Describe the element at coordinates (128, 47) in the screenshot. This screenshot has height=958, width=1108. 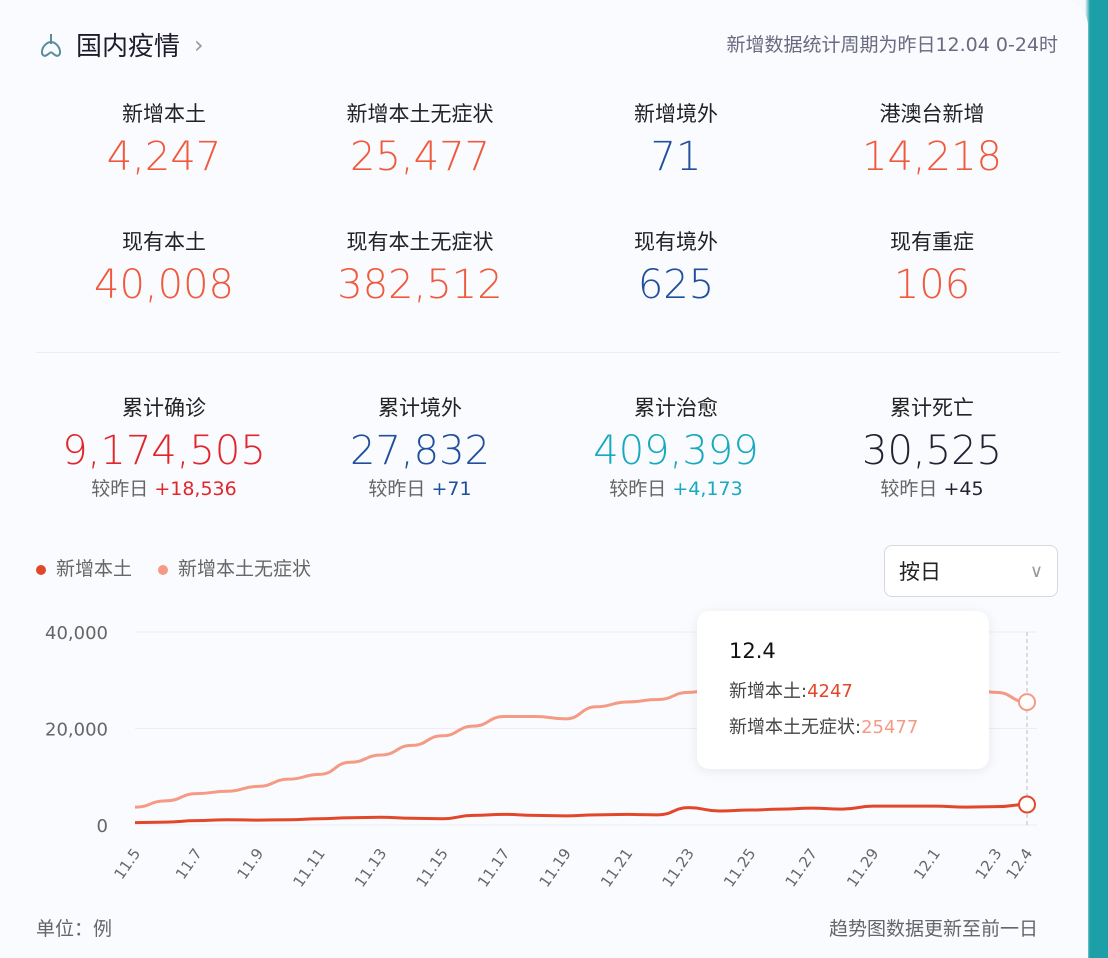
I see `section-title: 国内疫情` at that location.